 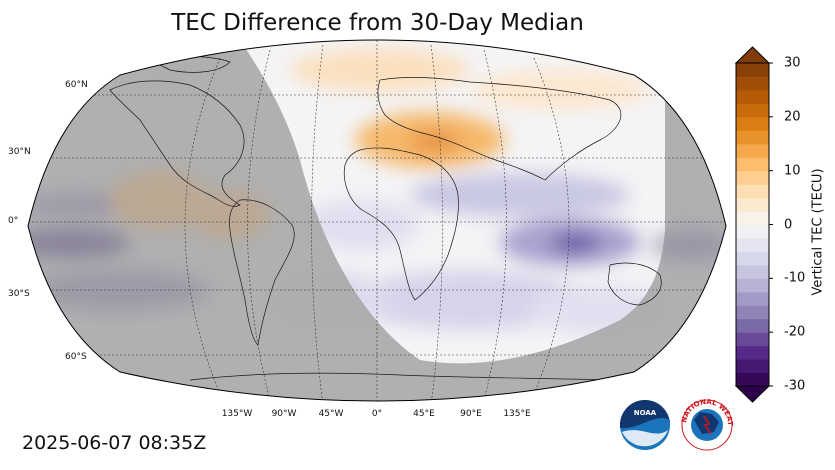 I want to click on colorbar-tick-label: 30, so click(x=792, y=63).